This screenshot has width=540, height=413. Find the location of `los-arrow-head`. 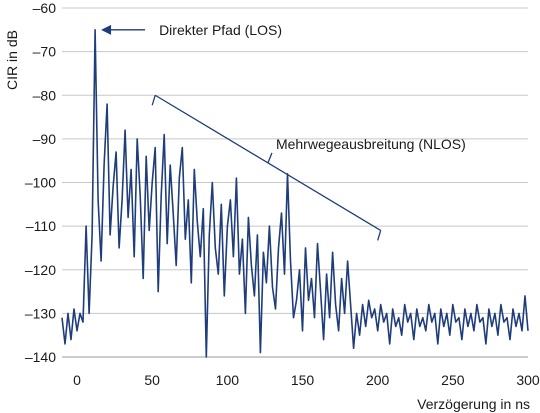

los-arrow-head is located at coordinates (106, 29).